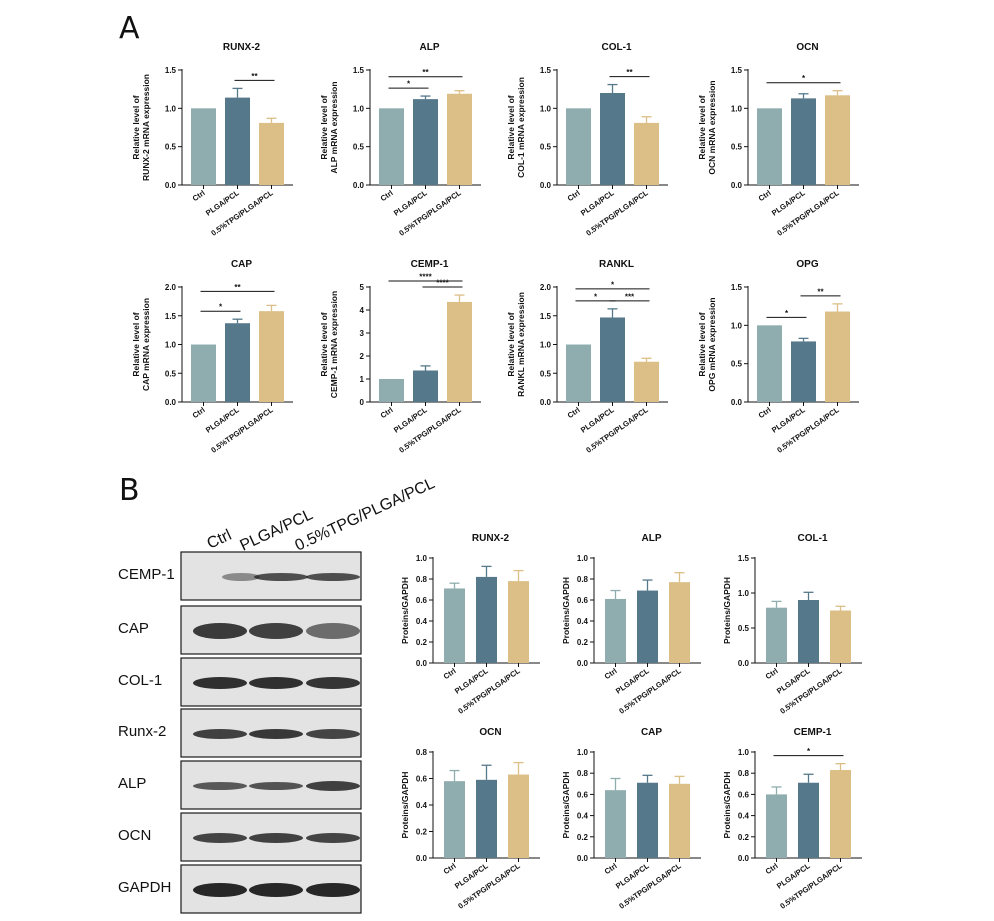  Describe the element at coordinates (329, 344) in the screenshot. I see `y-axis-label: Relative level ofCEMP-1 mRNA expression` at that location.